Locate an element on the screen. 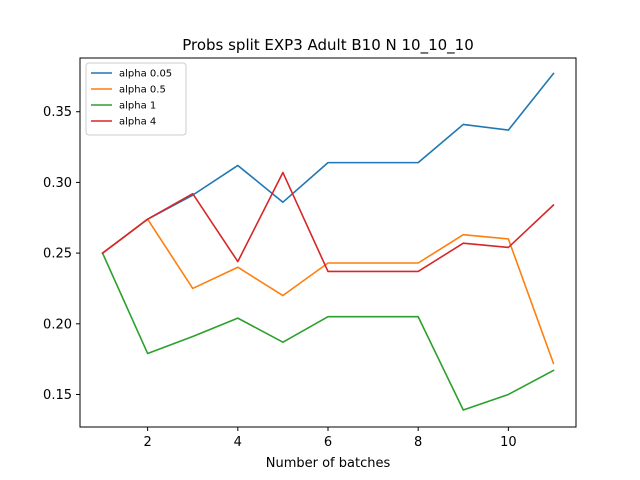 The image size is (640, 480). y-tick-label: 0.15 is located at coordinates (57, 395).